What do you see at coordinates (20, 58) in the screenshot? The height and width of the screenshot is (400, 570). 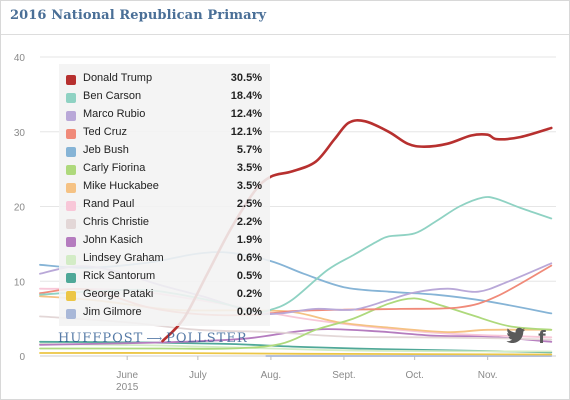 I see `y-tick-label: 40` at bounding box center [20, 58].